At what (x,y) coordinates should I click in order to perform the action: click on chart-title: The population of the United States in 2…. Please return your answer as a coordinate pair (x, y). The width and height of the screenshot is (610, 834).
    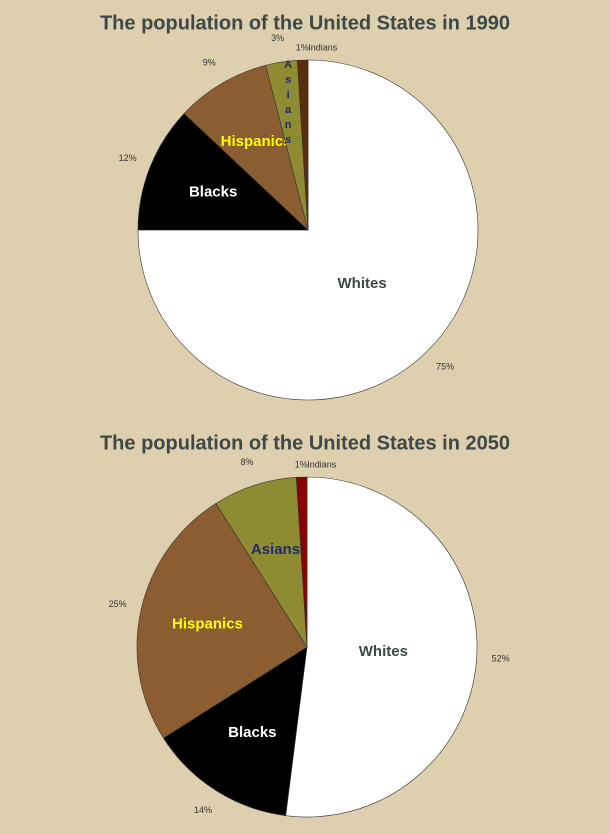
    Looking at the image, I should click on (305, 443).